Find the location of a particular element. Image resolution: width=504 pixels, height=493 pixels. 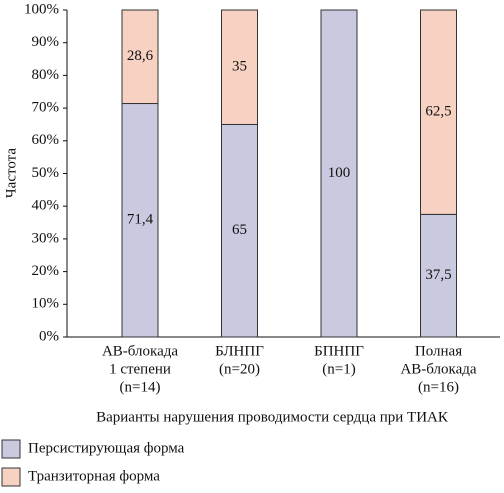

value-label: 65 is located at coordinates (239, 230).